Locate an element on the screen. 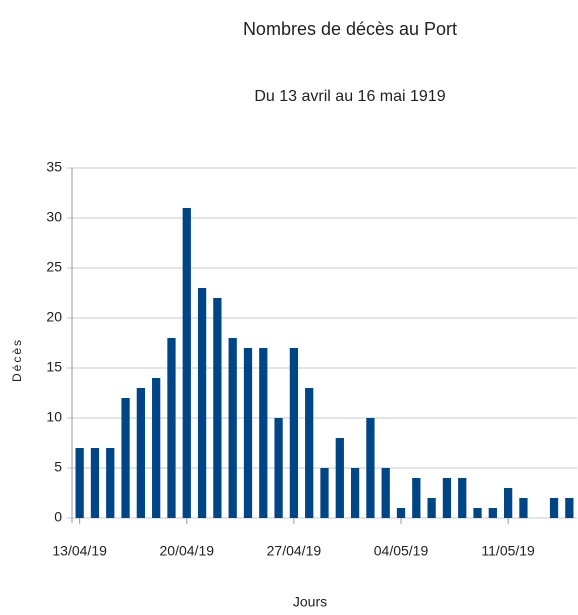 Image resolution: width=578 pixels, height=615 pixels. x-tick-label: 20/04/19 is located at coordinates (187, 551).